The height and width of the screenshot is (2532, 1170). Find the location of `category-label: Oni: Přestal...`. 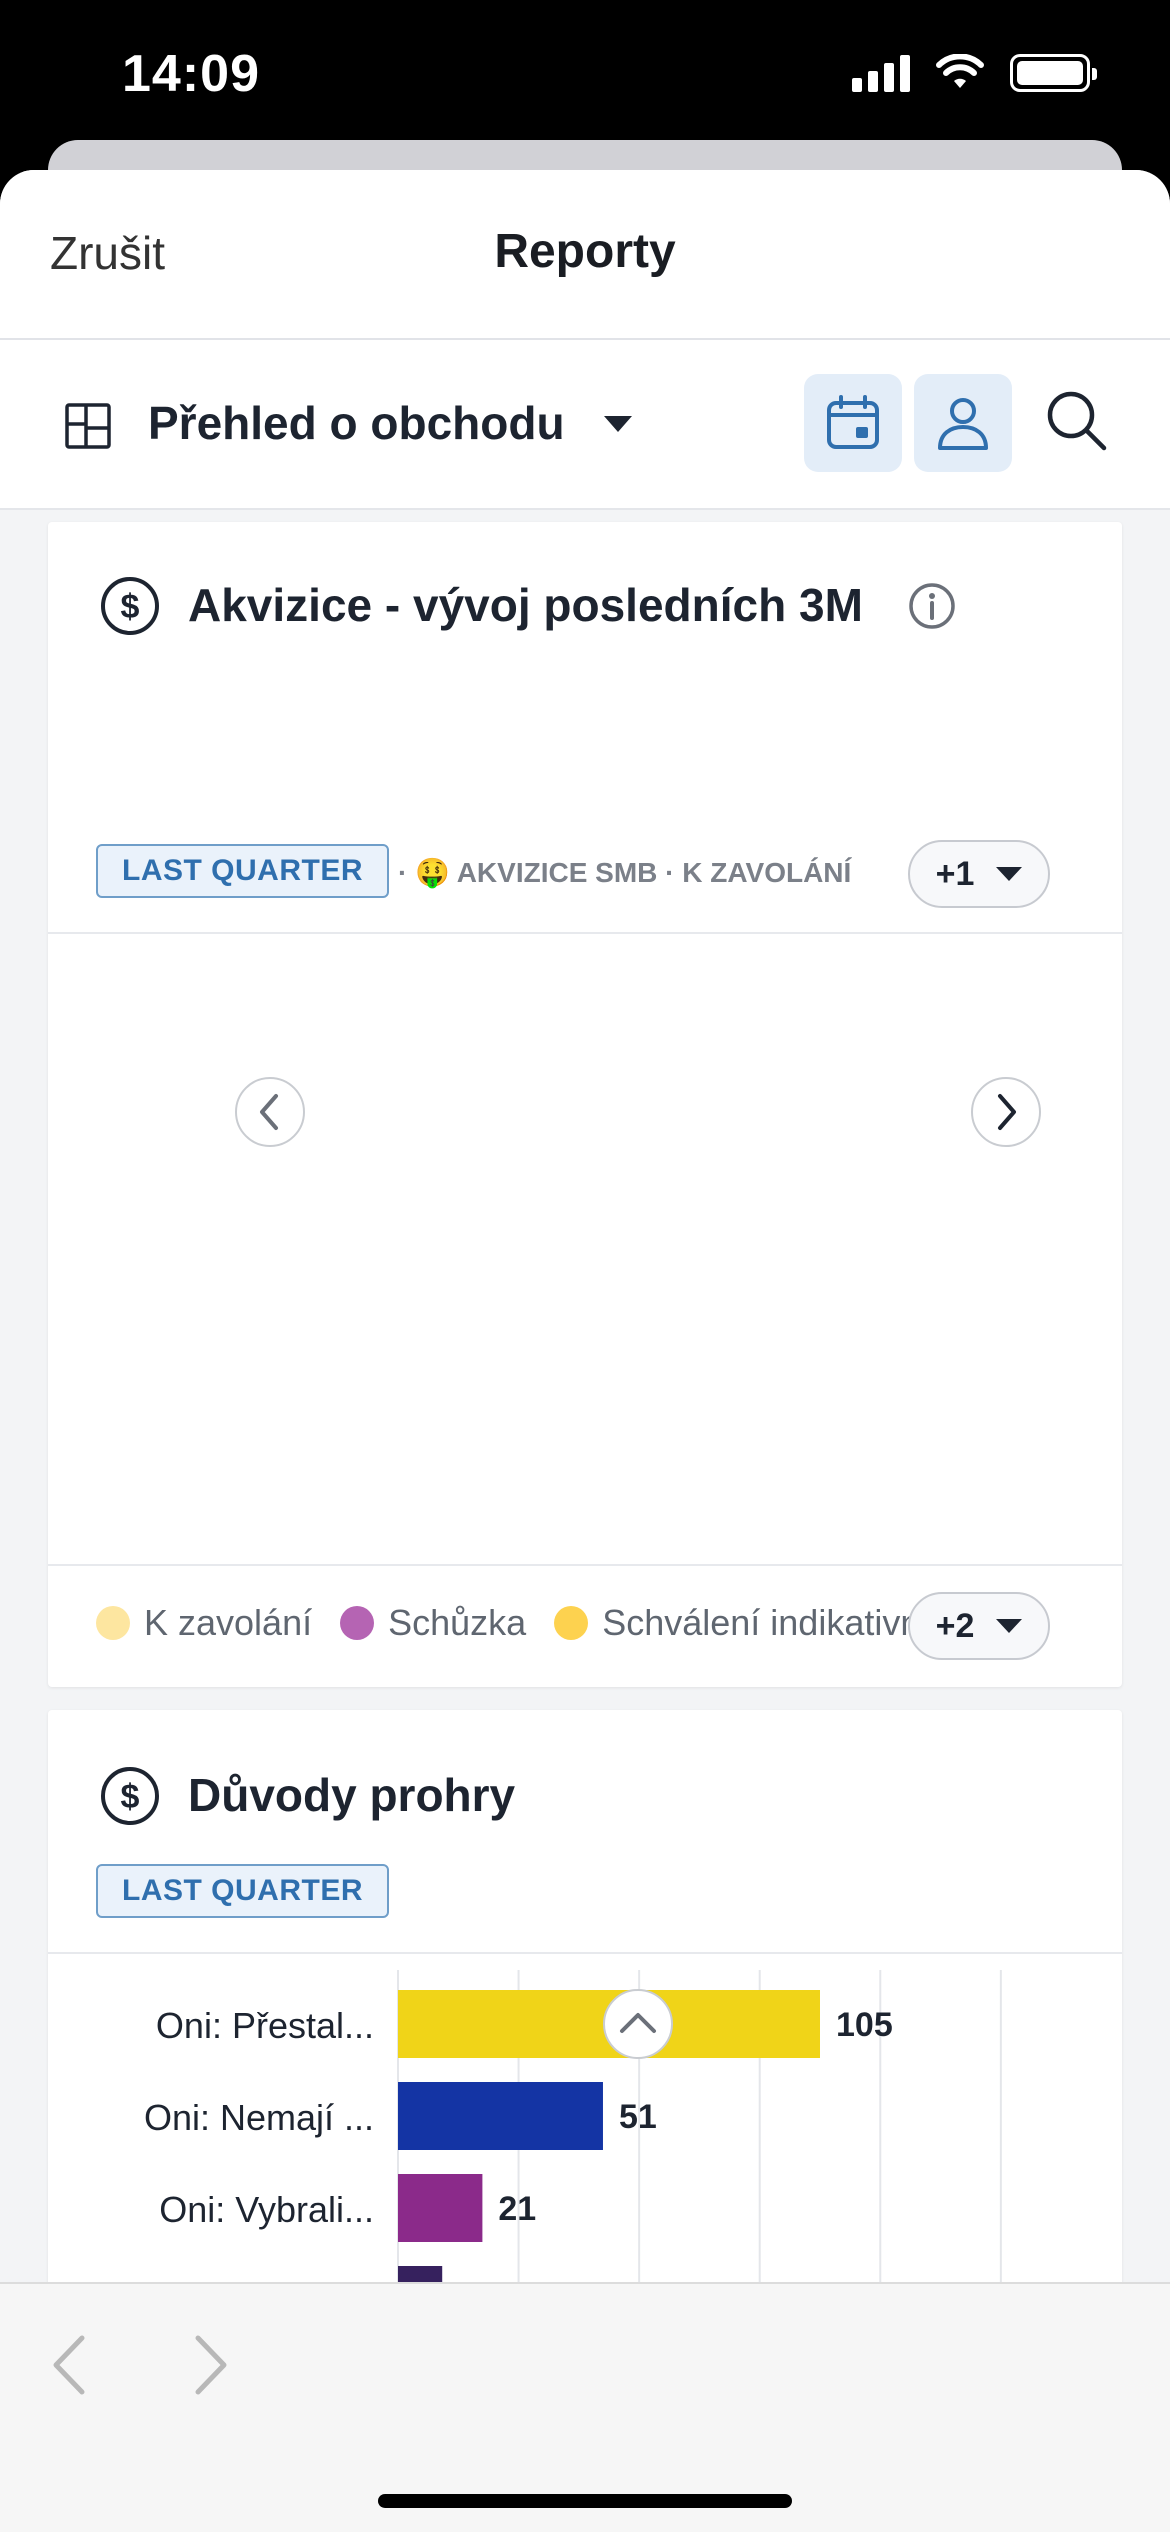

category-label: Oni: Přestal... is located at coordinates (265, 2025).